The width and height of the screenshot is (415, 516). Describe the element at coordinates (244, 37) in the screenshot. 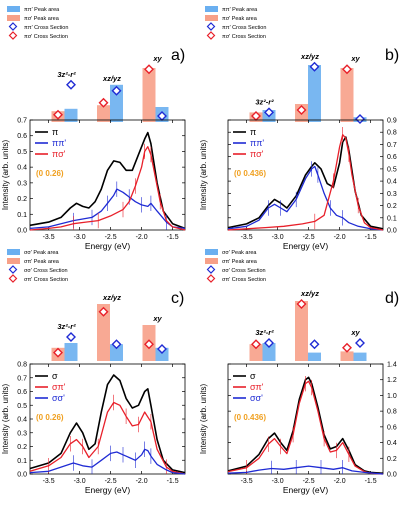

I see `legend-text: πσ' Cross Section` at that location.